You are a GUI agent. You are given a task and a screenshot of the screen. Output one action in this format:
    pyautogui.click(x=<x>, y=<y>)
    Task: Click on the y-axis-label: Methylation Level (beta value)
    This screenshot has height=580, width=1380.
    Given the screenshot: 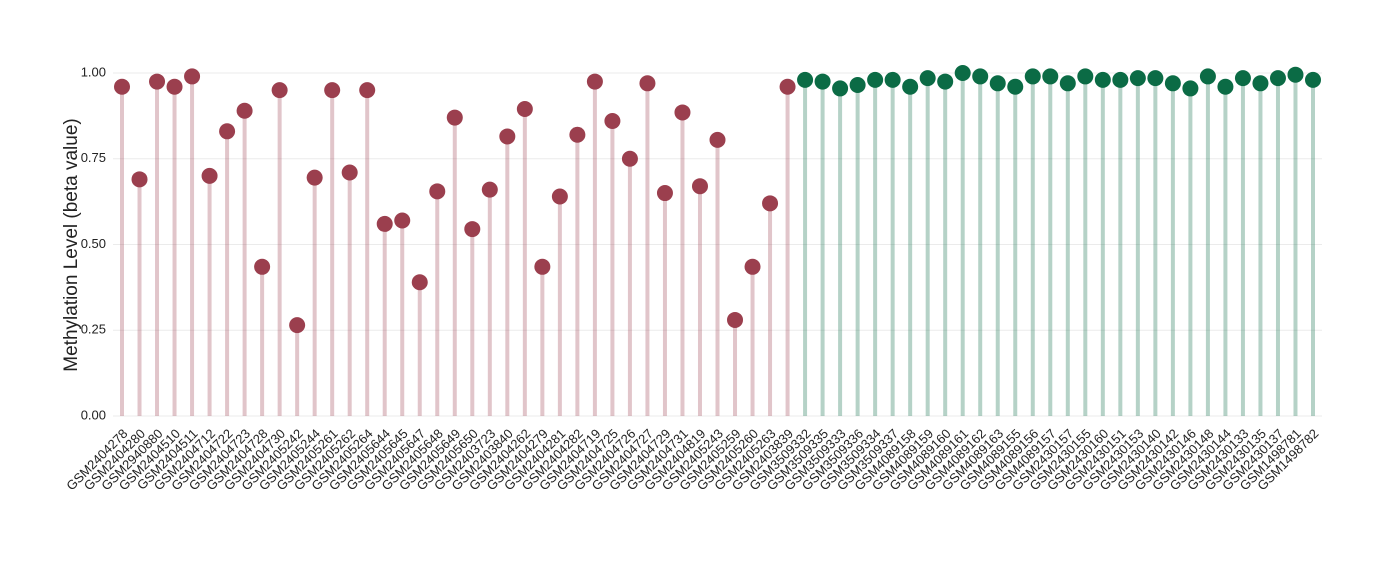 What is the action you would take?
    pyautogui.click(x=71, y=244)
    